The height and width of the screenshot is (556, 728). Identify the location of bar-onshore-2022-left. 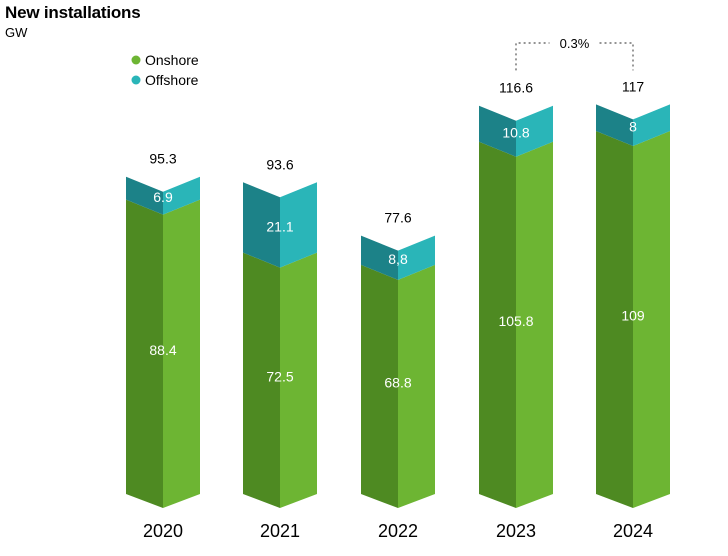
(379, 386).